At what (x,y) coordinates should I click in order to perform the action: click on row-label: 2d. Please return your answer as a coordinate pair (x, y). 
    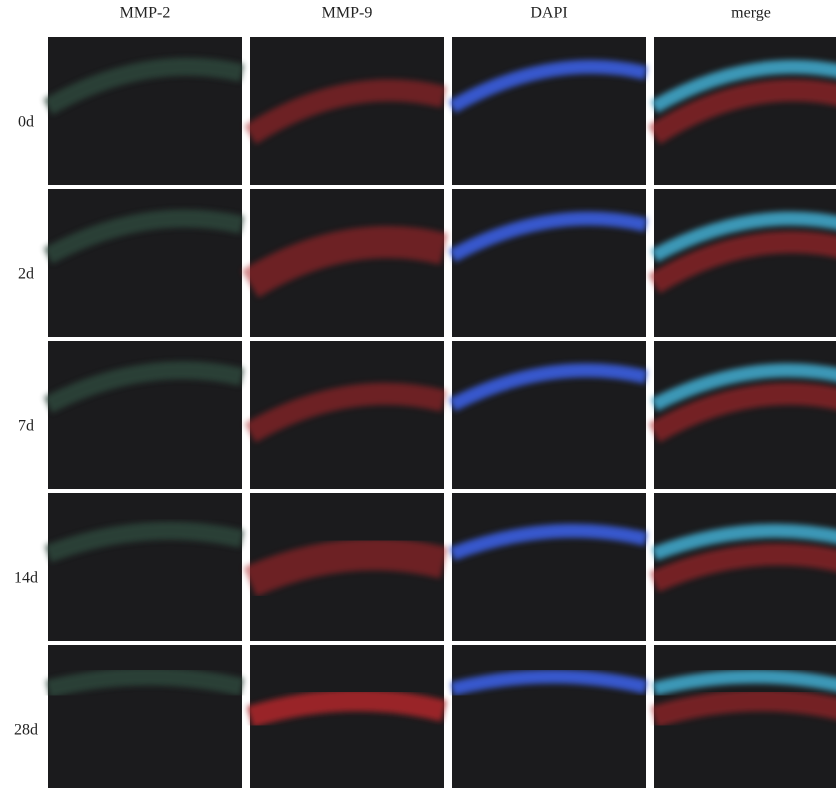
    Looking at the image, I should click on (26, 274).